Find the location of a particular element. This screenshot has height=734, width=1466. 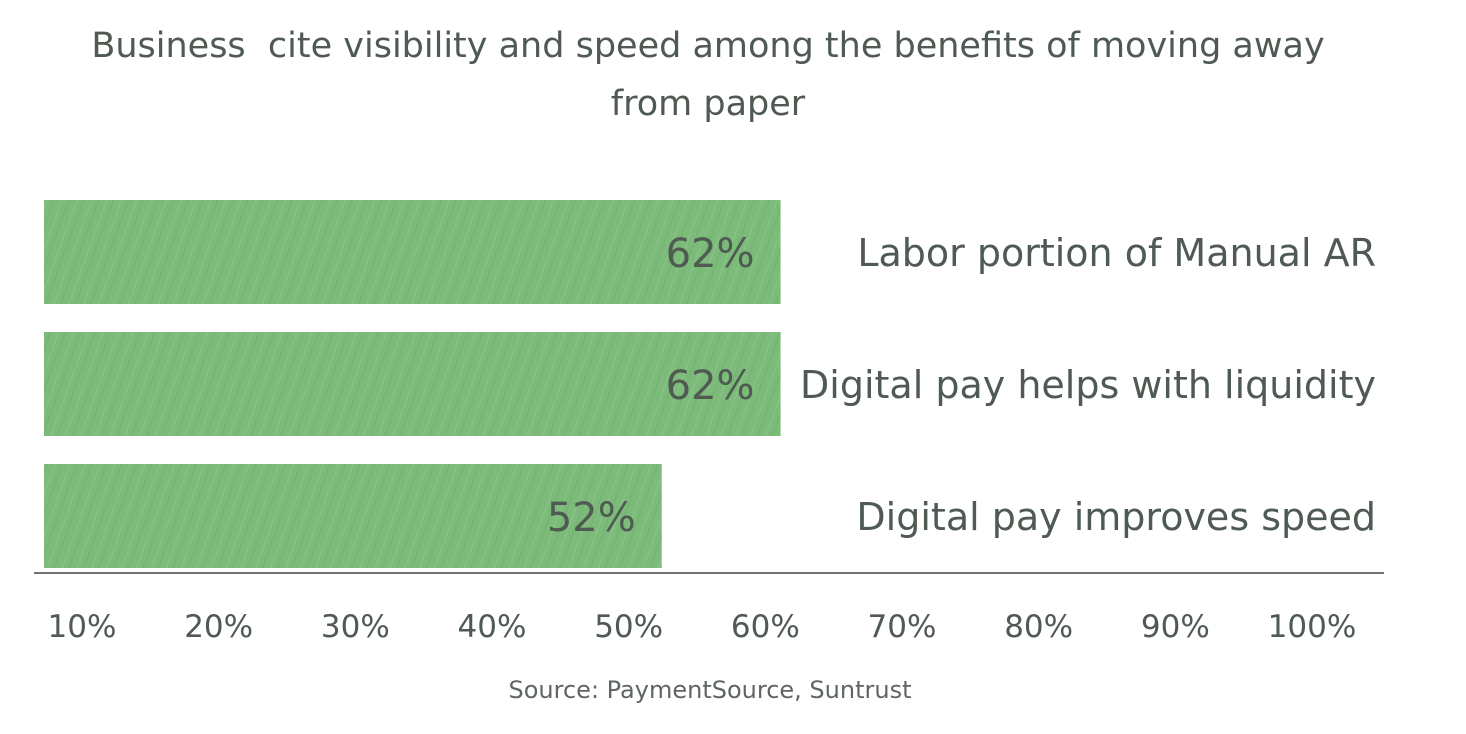

category-label: Digital pay improves speed is located at coordinates (1116, 517).